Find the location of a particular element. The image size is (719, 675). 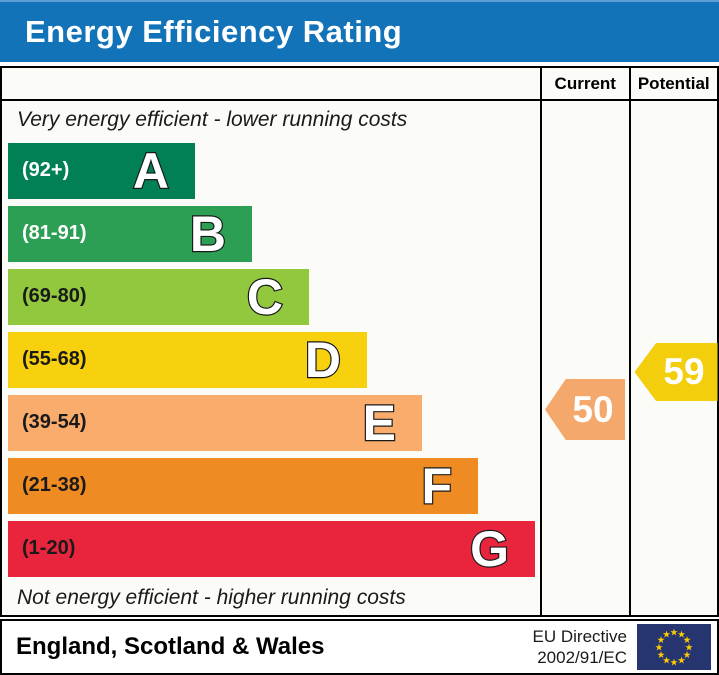

potential-header: Potential is located at coordinates (673, 84).